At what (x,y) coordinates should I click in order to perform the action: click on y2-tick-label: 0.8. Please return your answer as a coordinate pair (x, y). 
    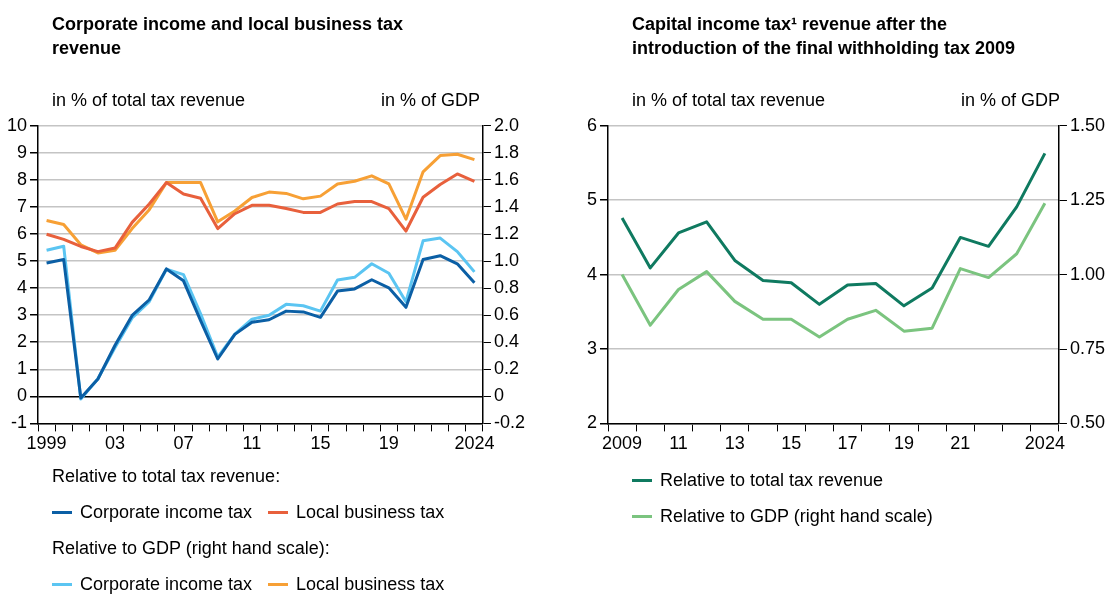
    Looking at the image, I should click on (506, 287).